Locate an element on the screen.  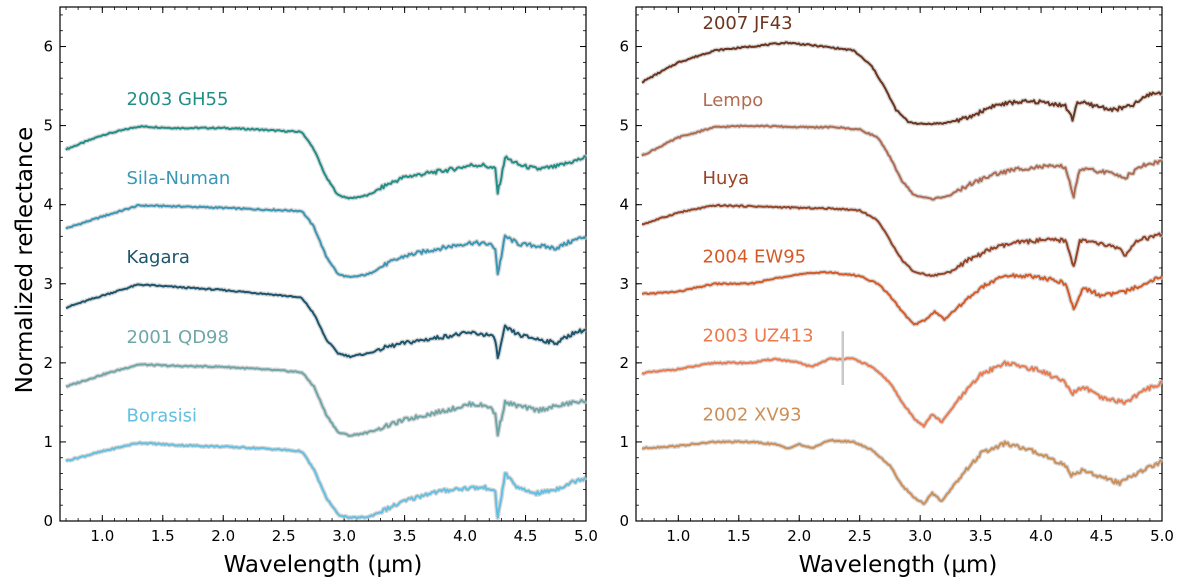
series-label: 2003 GH55 is located at coordinates (178, 99).